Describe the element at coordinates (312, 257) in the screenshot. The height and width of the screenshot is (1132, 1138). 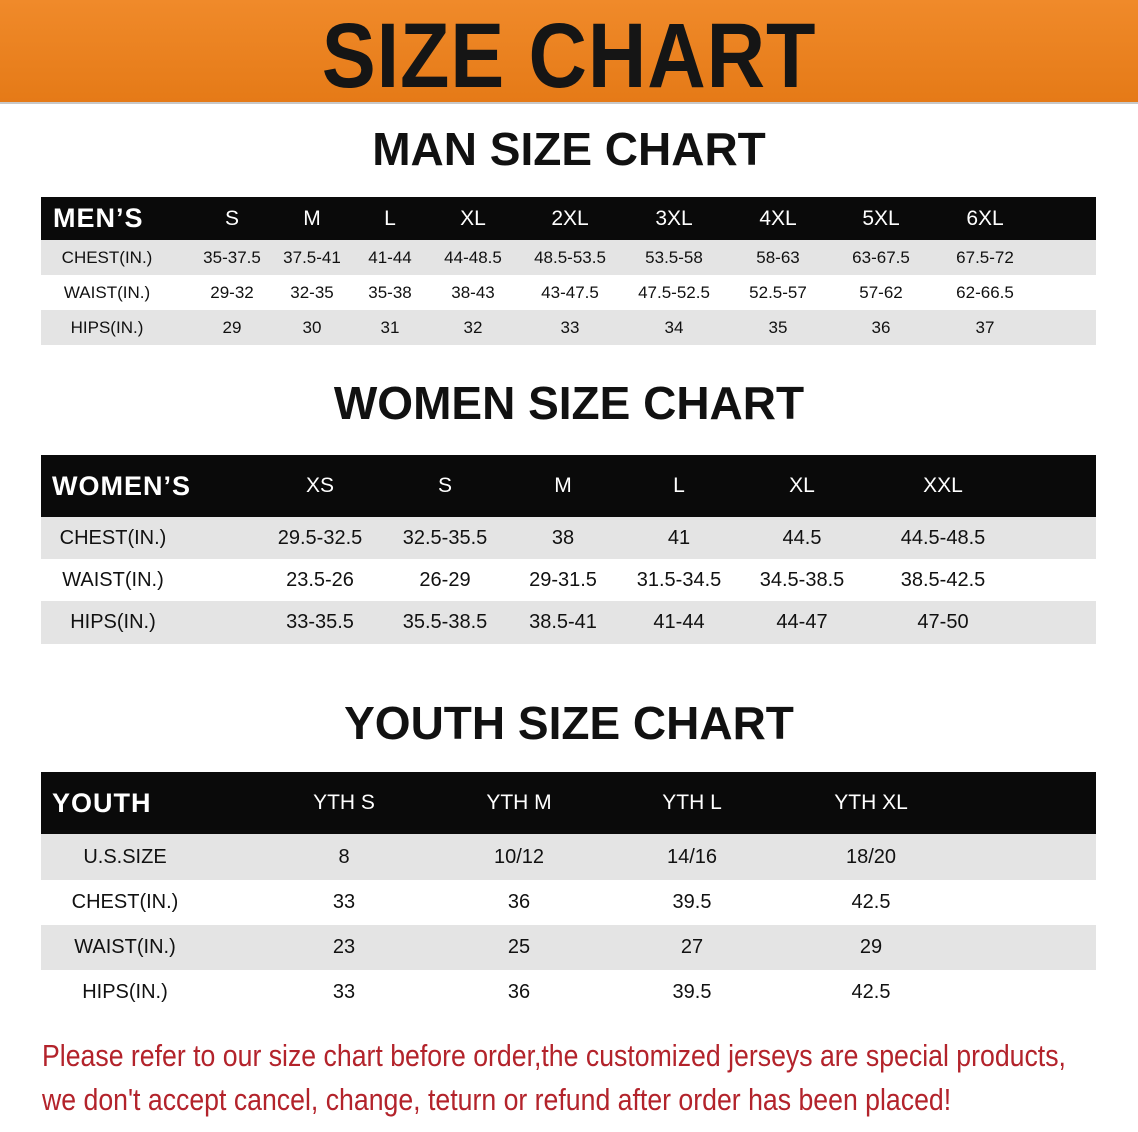
I see `measurement-cell: 37.5-41` at that location.